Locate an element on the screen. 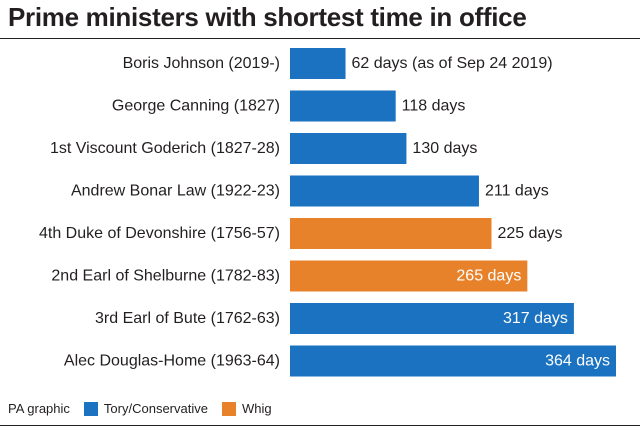  data-label: 130 days is located at coordinates (444, 148).